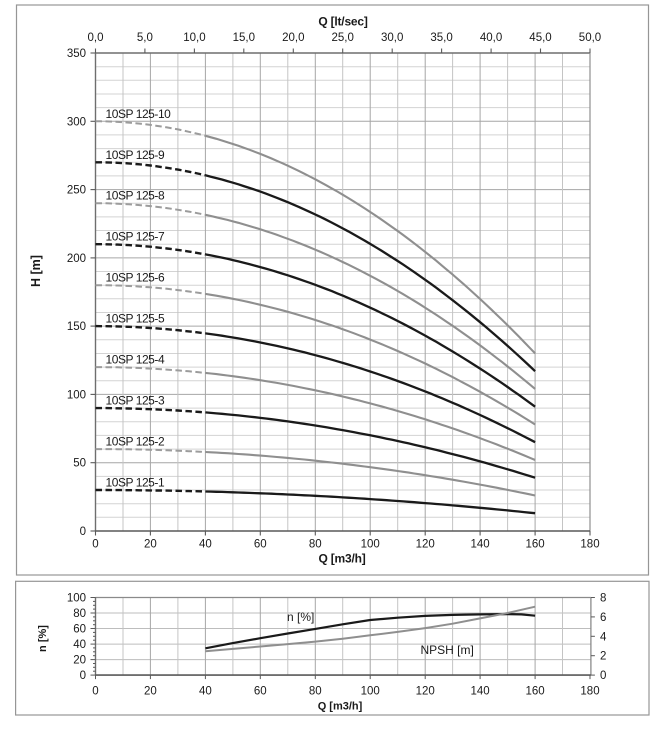 The width and height of the screenshot is (668, 732). Describe the element at coordinates (76, 327) in the screenshot. I see `svg-text: 150` at that location.